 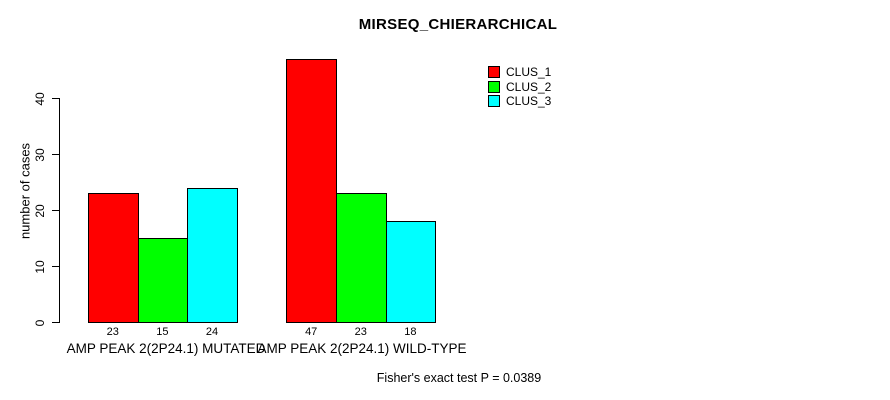 What do you see at coordinates (410, 332) in the screenshot?
I see `bar-value-label: 18` at bounding box center [410, 332].